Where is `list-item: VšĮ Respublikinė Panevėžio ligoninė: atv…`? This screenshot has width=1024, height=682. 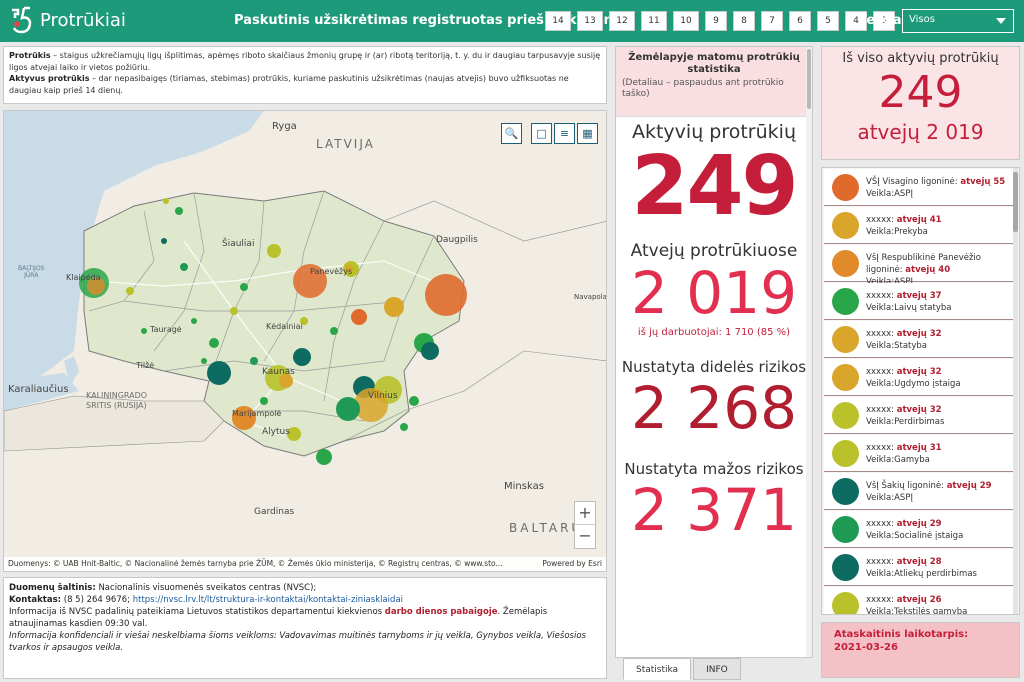
list-item: VšĮ Respublikinė Panevėžio ligoninė: atv… is located at coordinates (918, 266).